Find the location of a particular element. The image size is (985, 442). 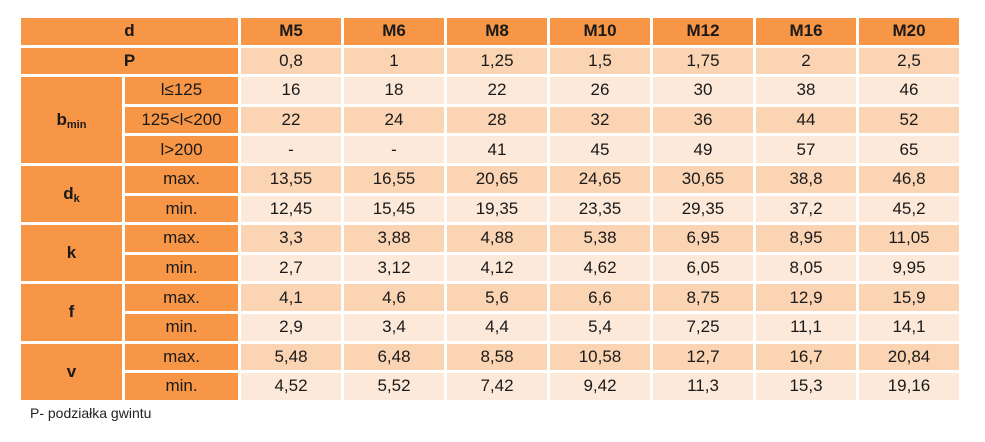

pitch-value-cell: 0,8 is located at coordinates (291, 61).